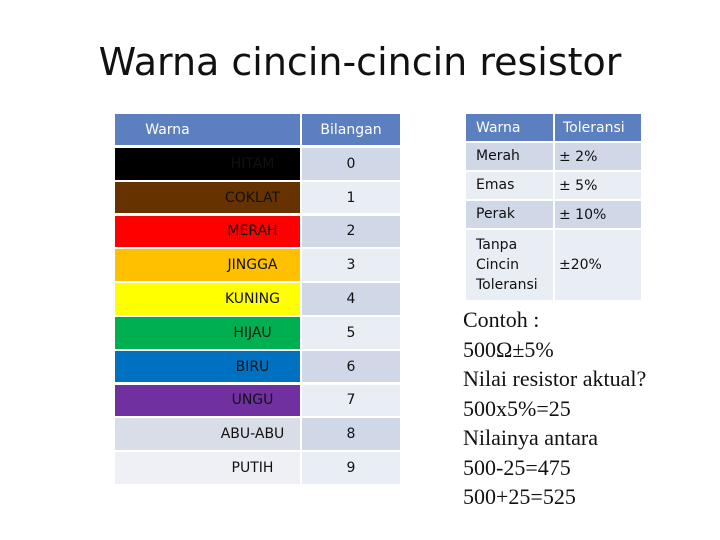  What do you see at coordinates (351, 197) in the screenshot?
I see `color-number: 1` at bounding box center [351, 197].